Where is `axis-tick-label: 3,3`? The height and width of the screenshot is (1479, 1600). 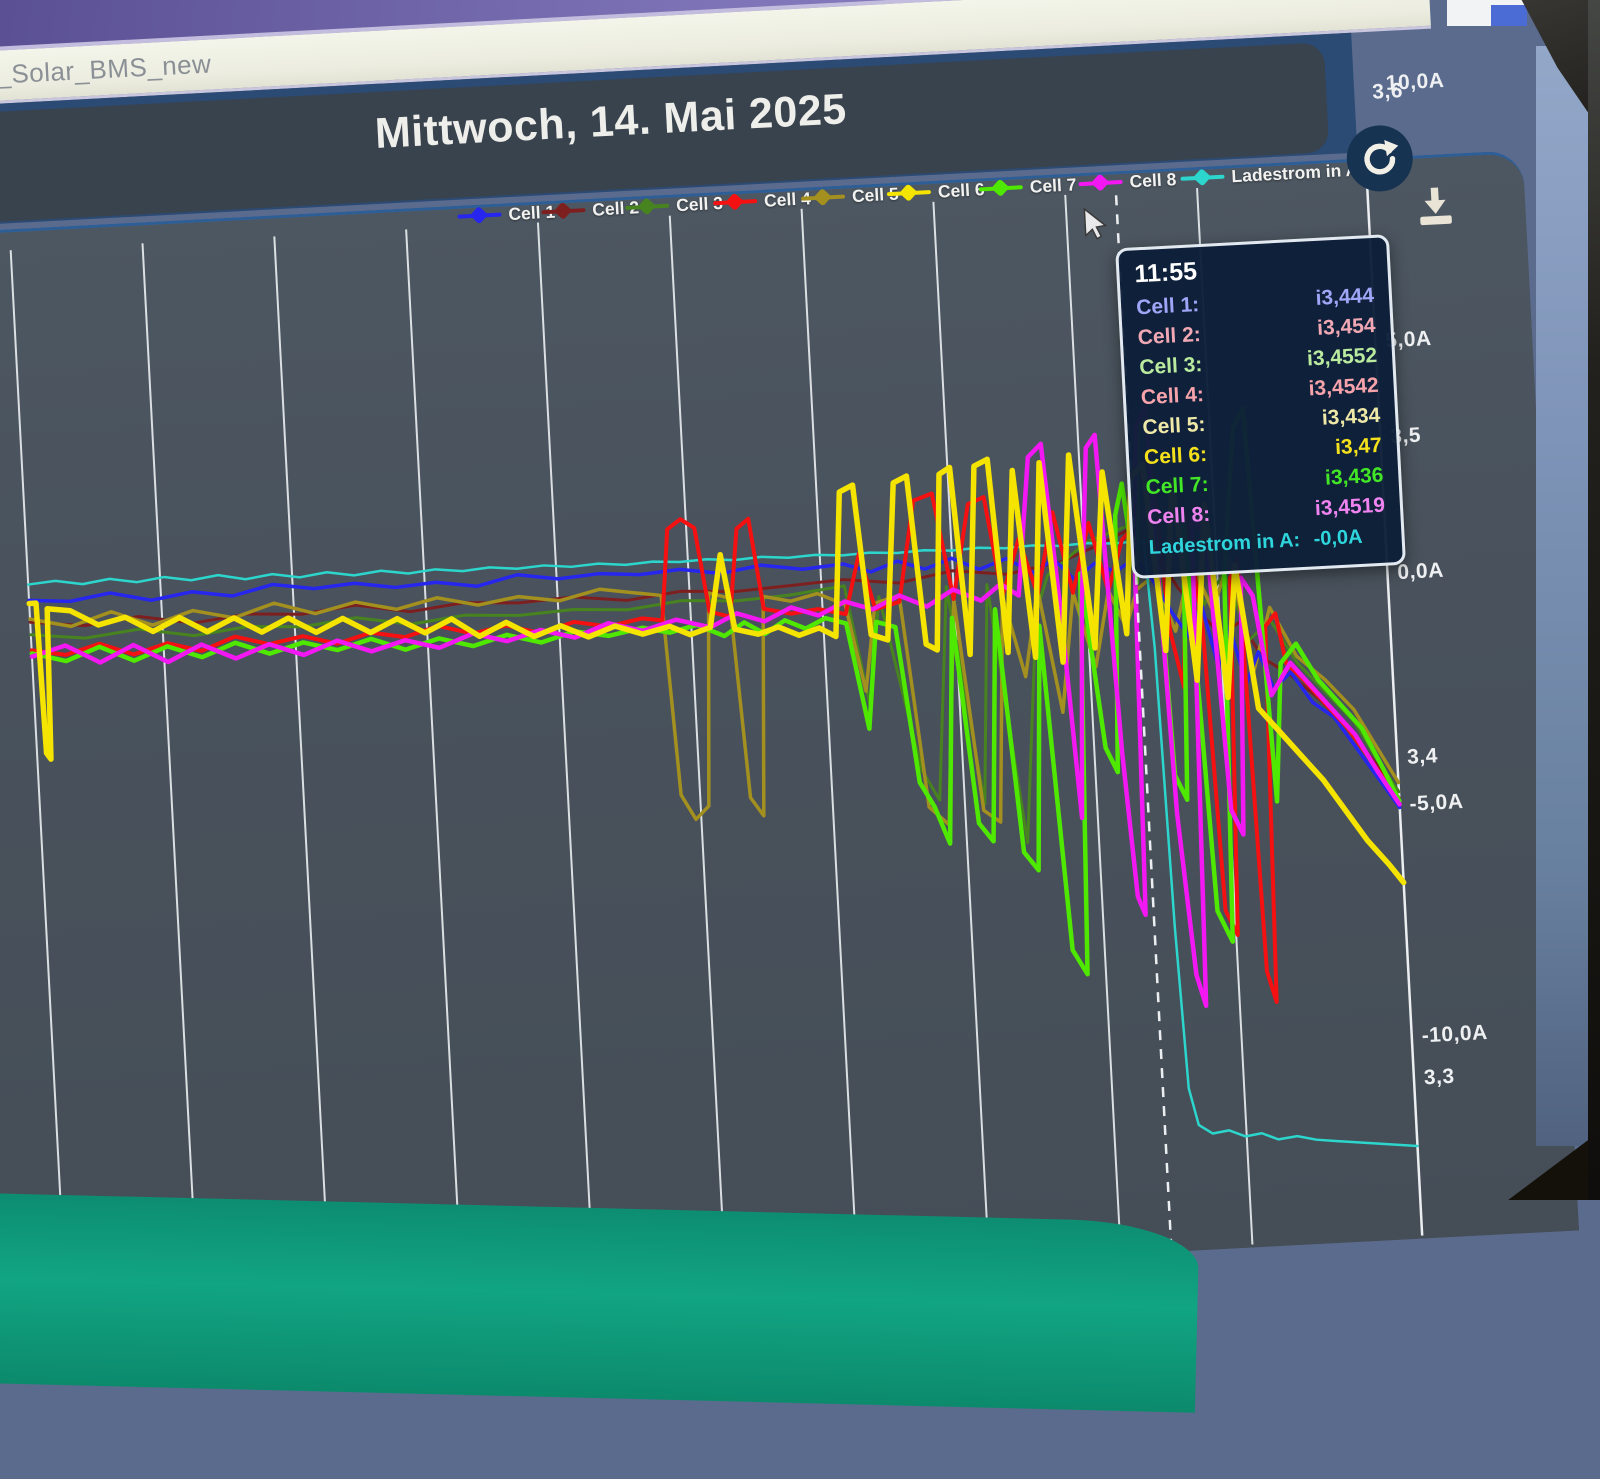
axis-tick-label: 3,3 is located at coordinates (1439, 1077).